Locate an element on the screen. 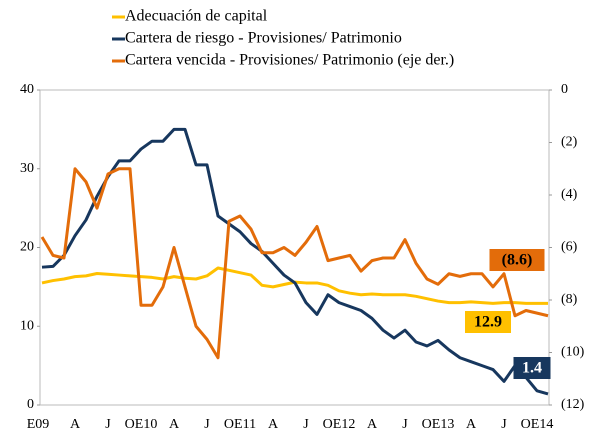 This screenshot has height=434, width=591. legend-label: Adecuación de capital is located at coordinates (196, 16).